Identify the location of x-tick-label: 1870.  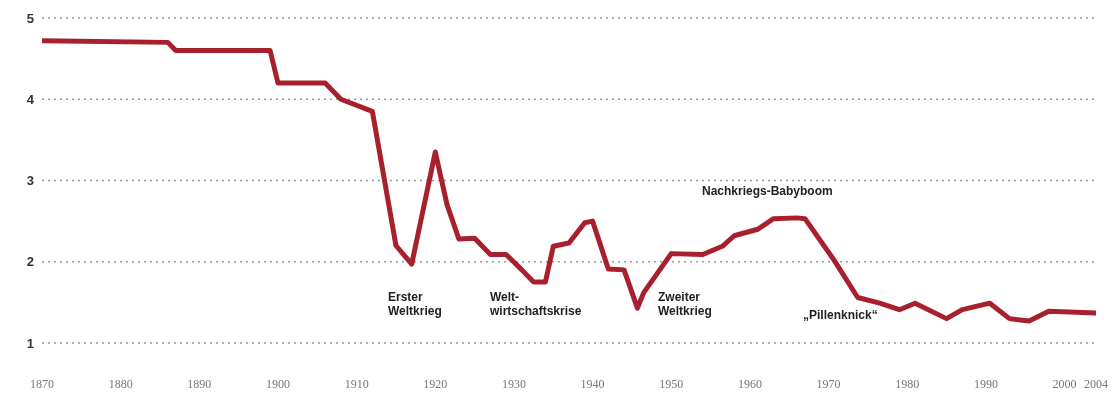
(42, 383).